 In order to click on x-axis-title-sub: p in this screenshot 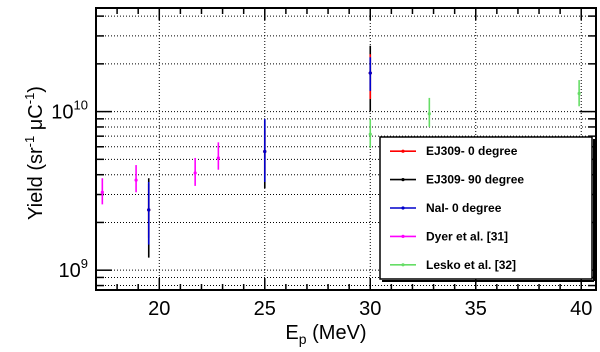, I will do `click(303, 339)`.